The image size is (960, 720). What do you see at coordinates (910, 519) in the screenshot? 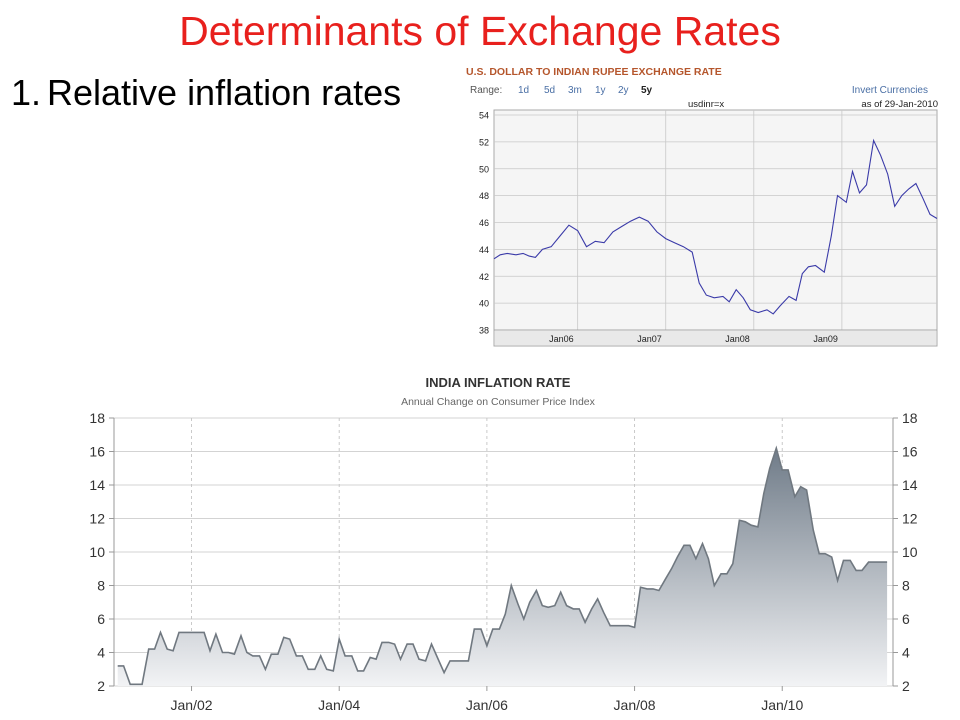
I see `inflation-y-tick-label-right: 12` at bounding box center [910, 519].